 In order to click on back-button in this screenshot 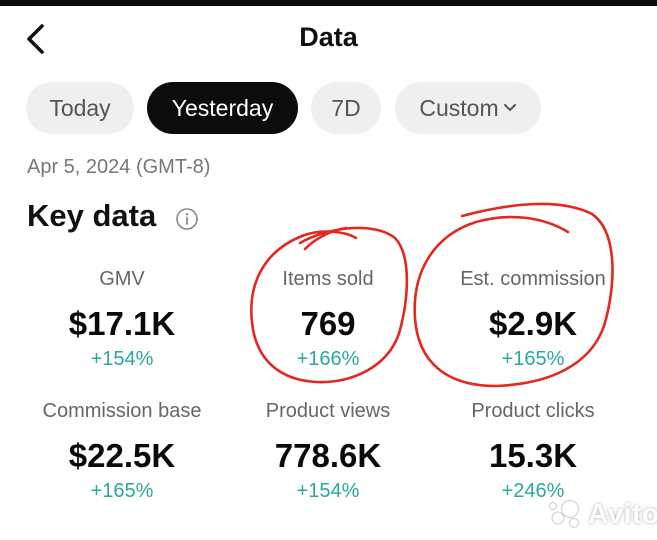, I will do `click(37, 39)`.